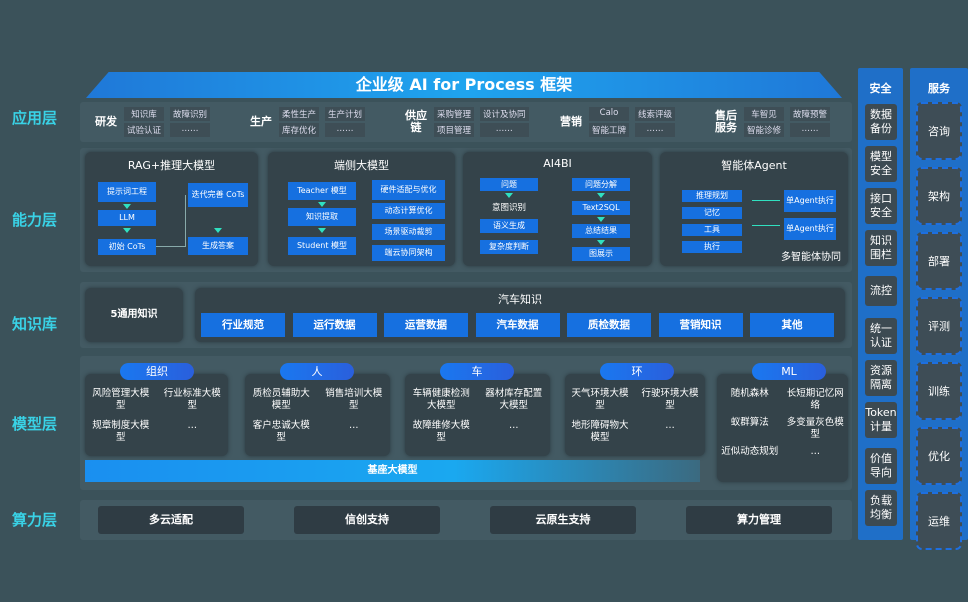  I want to click on model-item: 长短期记忆网络, so click(815, 399).